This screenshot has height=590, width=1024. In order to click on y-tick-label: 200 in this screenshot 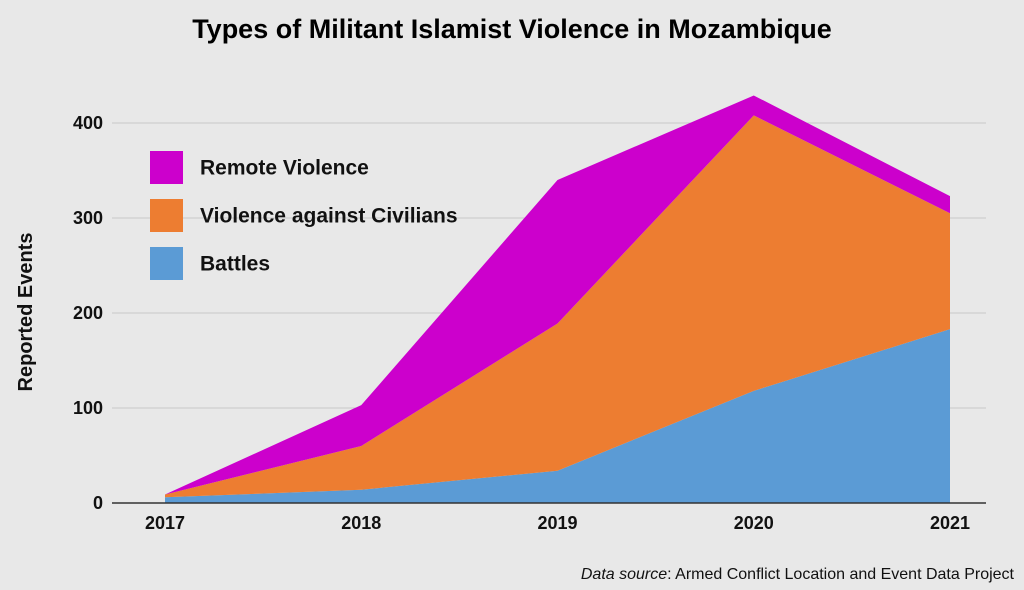, I will do `click(88, 313)`.